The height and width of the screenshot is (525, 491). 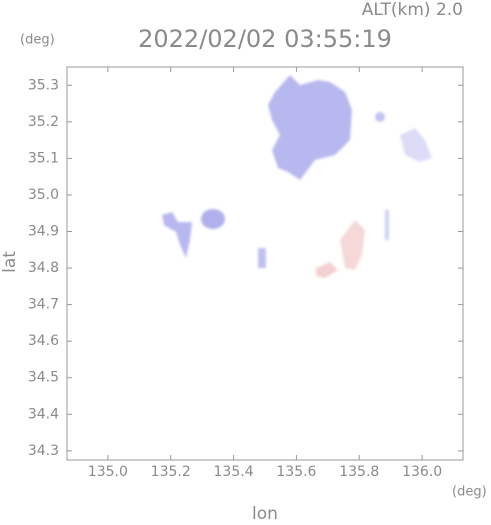 I want to click on y-tick-label: 34.4, so click(x=43, y=414).